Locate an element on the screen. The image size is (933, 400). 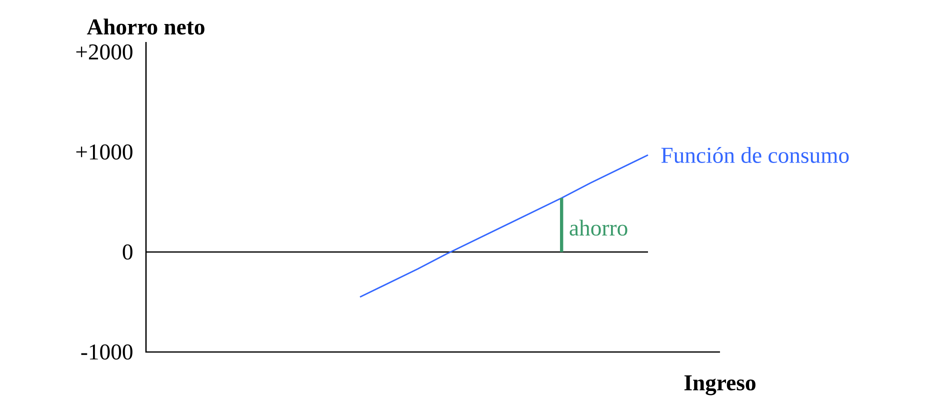
x-axis-title: Ingreso is located at coordinates (720, 385).